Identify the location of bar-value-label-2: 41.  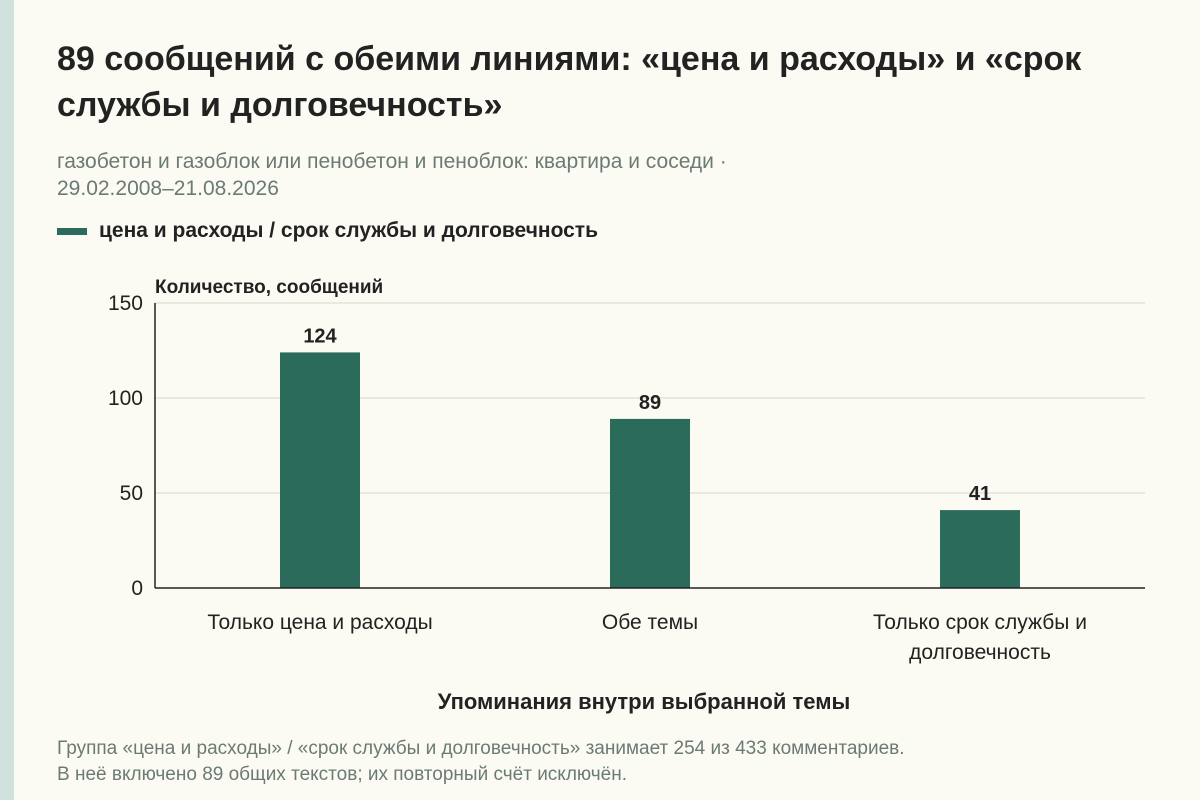
(980, 494).